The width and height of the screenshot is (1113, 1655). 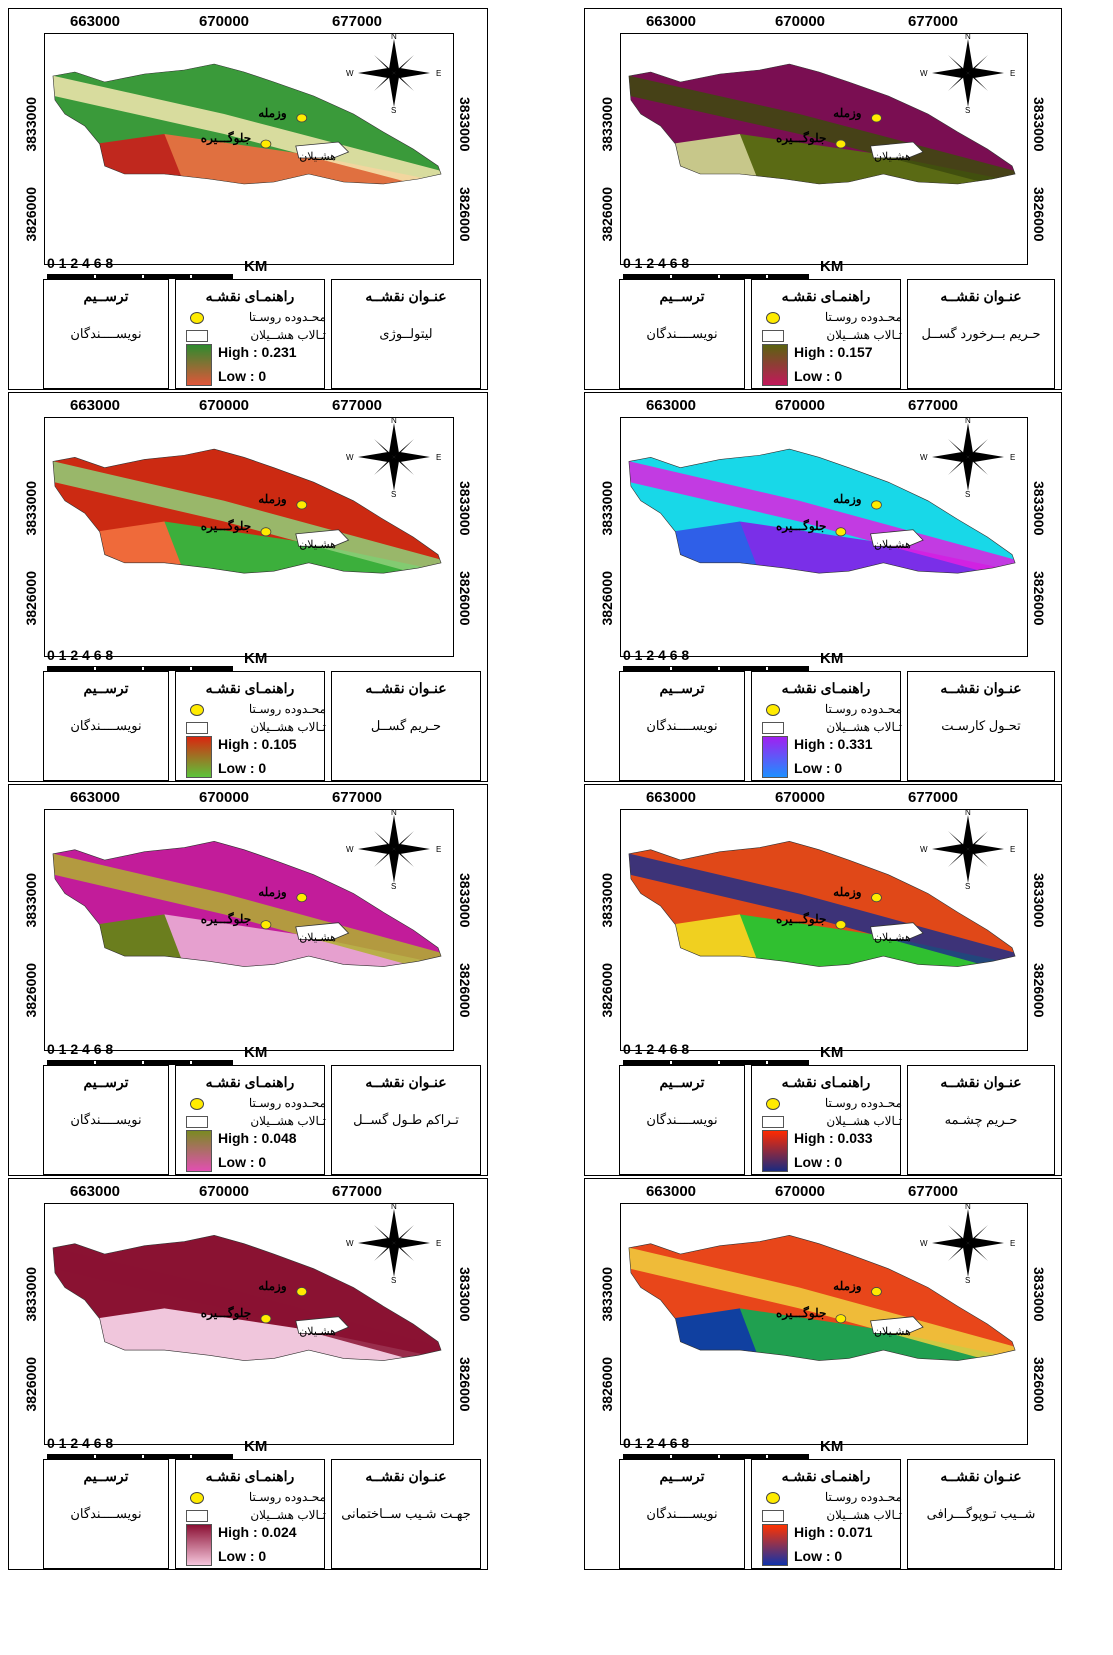 I want to click on map-title-text: حـریم بــرخورد گســل, so click(x=981, y=333).